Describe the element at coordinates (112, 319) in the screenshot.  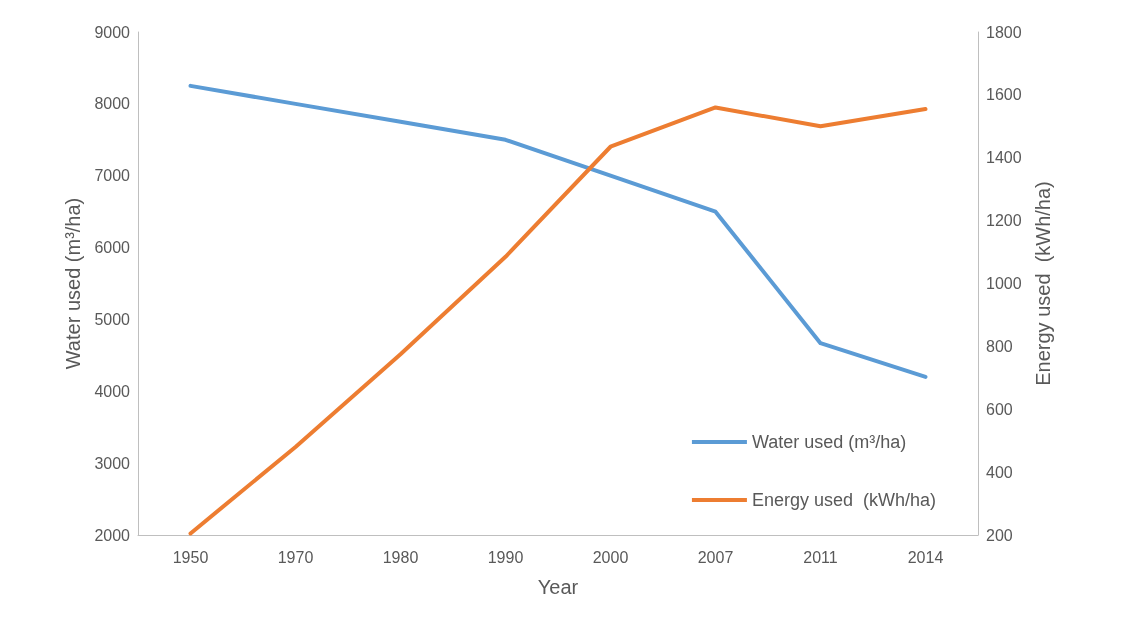
I see `y-tick-label: 5000` at that location.